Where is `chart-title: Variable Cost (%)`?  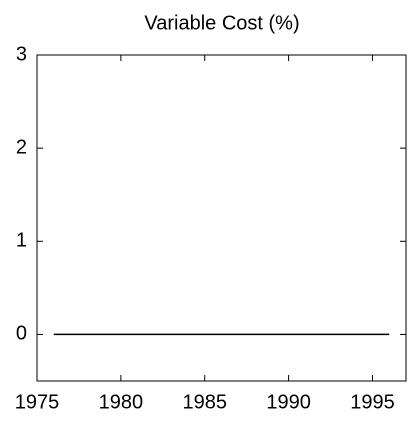
chart-title: Variable Cost (%) is located at coordinates (221, 23).